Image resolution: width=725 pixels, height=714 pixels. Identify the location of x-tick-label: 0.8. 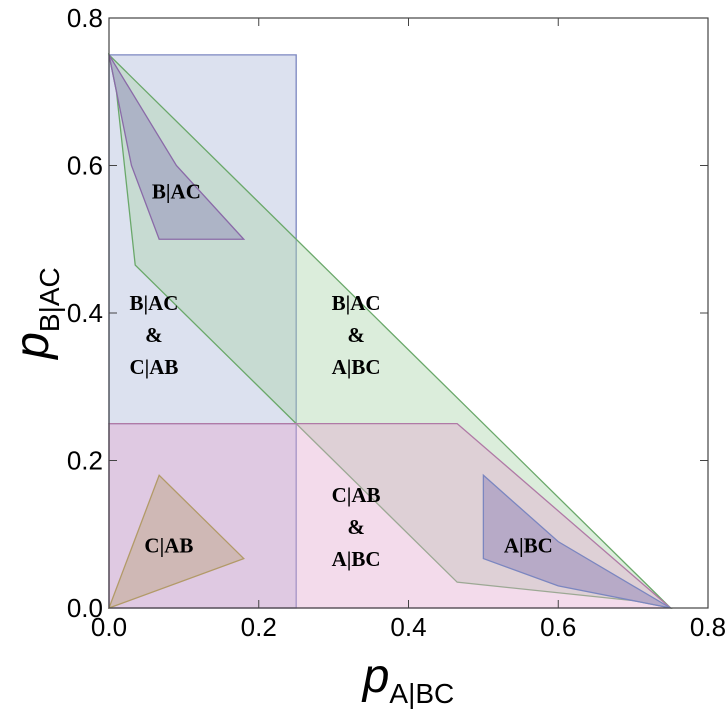
(707, 627).